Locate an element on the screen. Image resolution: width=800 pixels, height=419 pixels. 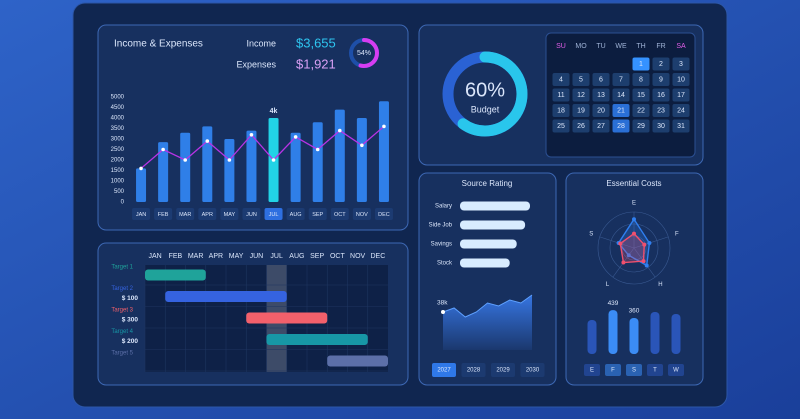
tab-label: 2029 is located at coordinates (503, 371).